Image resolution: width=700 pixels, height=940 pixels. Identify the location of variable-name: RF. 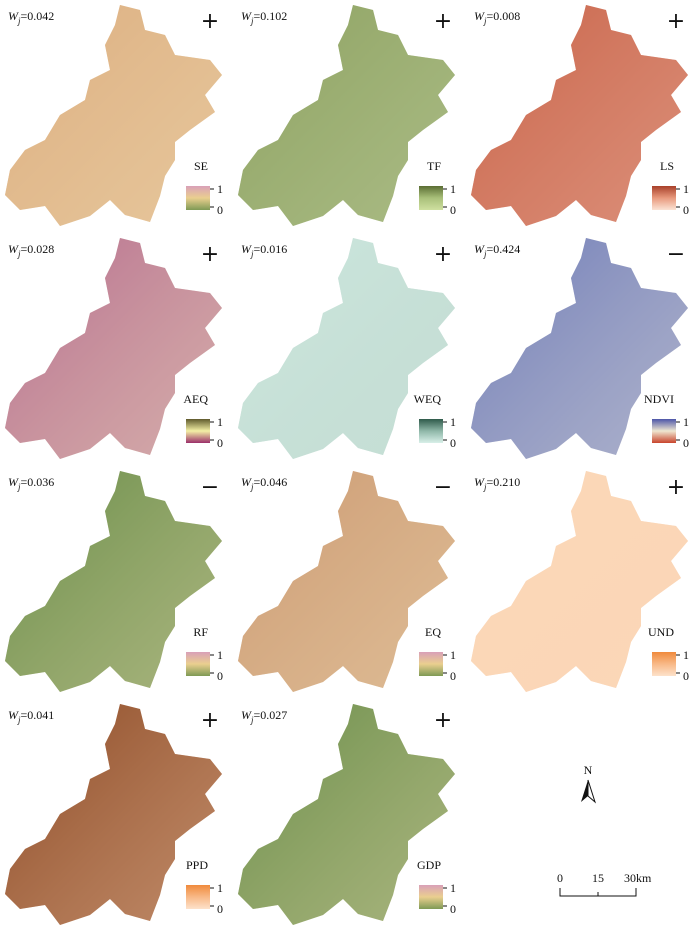
(200, 632).